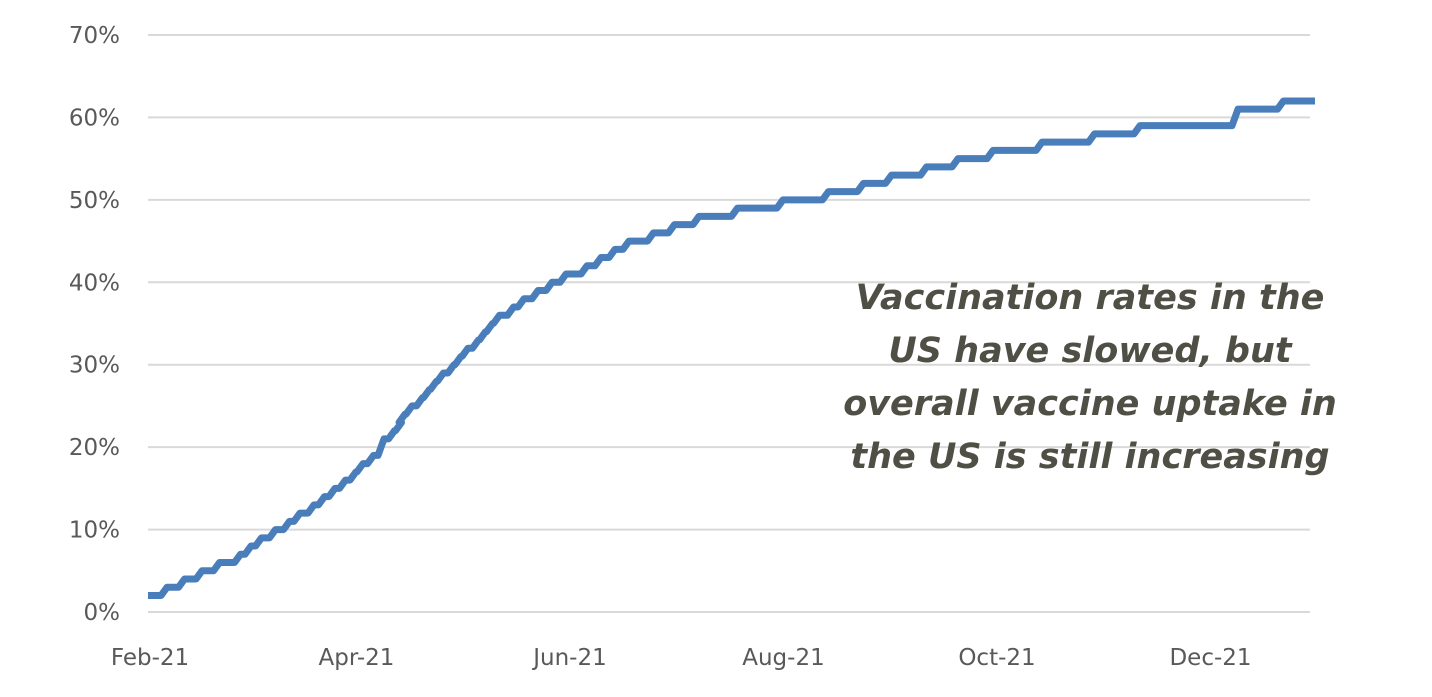 The height and width of the screenshot is (697, 1432). What do you see at coordinates (1210, 658) in the screenshot?
I see `x-tick-label: Dec-21` at bounding box center [1210, 658].